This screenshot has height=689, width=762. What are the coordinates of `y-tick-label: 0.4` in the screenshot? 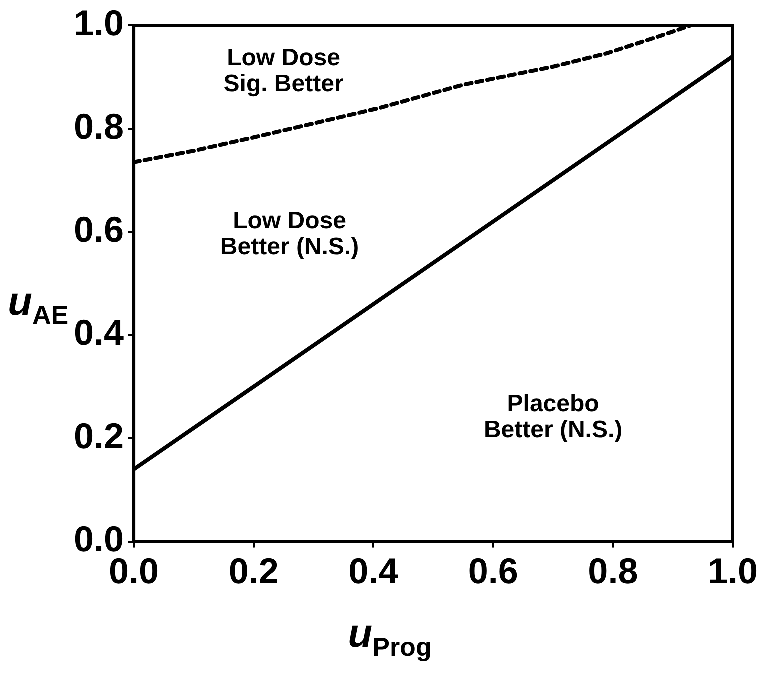 It's located at (99, 333).